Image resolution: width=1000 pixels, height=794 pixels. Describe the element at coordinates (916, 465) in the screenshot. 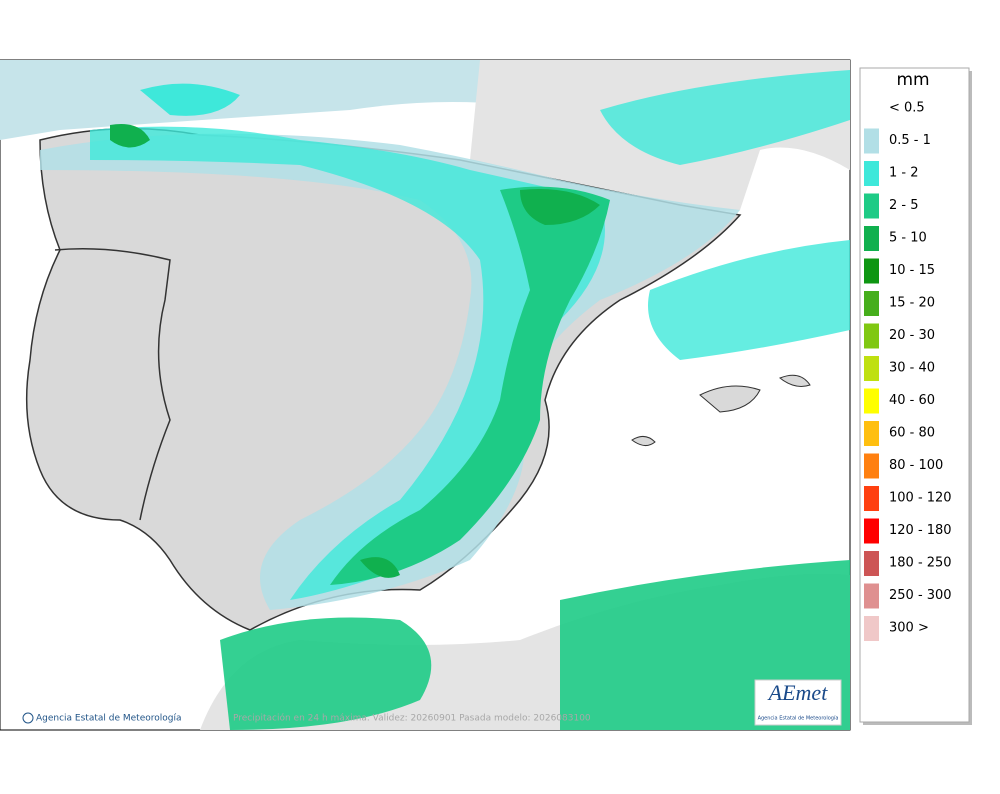

I see `legend-label: 80 - 100` at that location.